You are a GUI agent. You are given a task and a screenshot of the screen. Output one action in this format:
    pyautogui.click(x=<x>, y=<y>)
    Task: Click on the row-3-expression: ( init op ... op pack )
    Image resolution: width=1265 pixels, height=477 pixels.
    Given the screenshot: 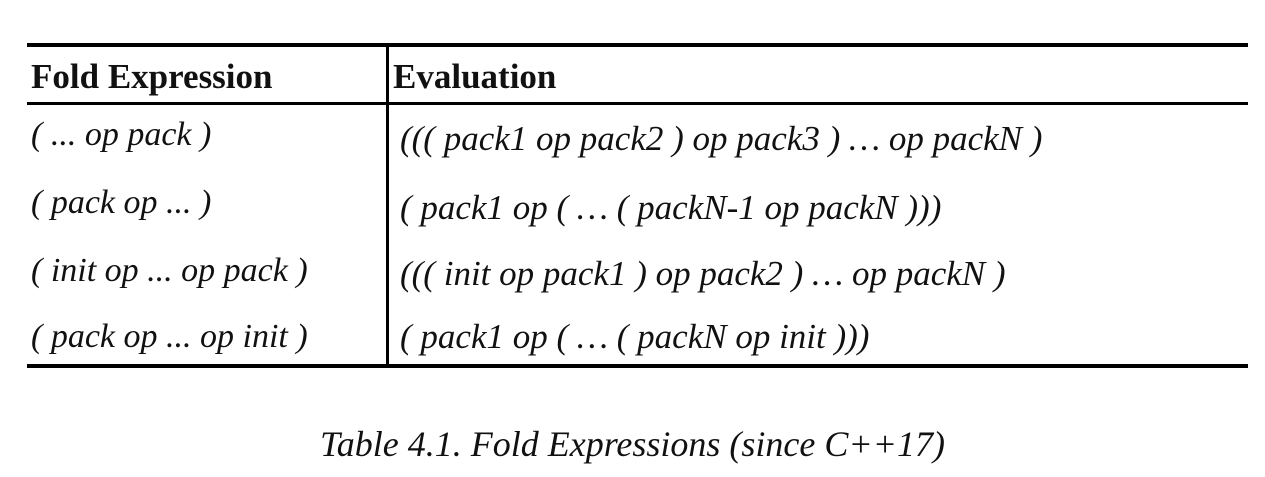 What is the action you would take?
    pyautogui.click(x=169, y=270)
    